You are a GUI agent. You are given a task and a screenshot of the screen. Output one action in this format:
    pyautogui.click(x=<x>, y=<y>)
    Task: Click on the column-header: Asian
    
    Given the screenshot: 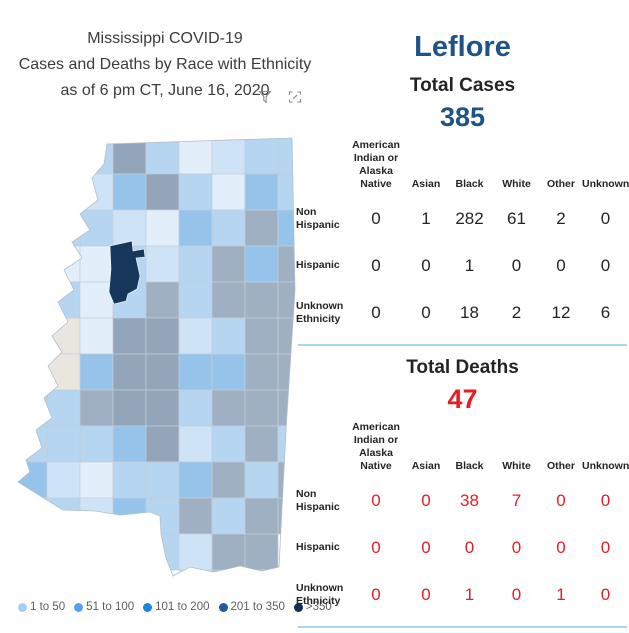 What is the action you would take?
    pyautogui.click(x=426, y=184)
    